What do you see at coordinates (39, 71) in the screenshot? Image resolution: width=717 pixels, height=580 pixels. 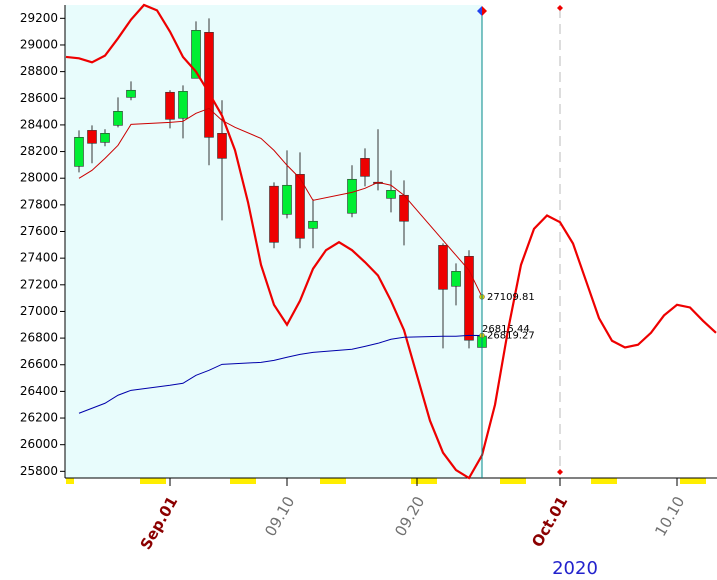 I see `y-tick-label: 28800` at bounding box center [39, 71].